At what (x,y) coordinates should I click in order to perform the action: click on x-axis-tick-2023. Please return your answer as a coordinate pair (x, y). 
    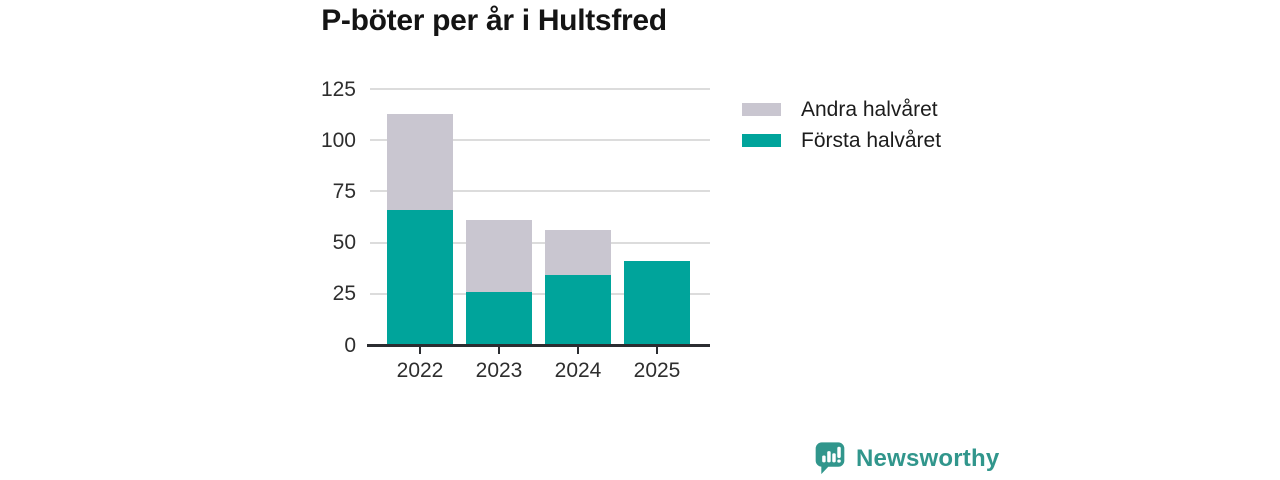
    Looking at the image, I should click on (499, 350).